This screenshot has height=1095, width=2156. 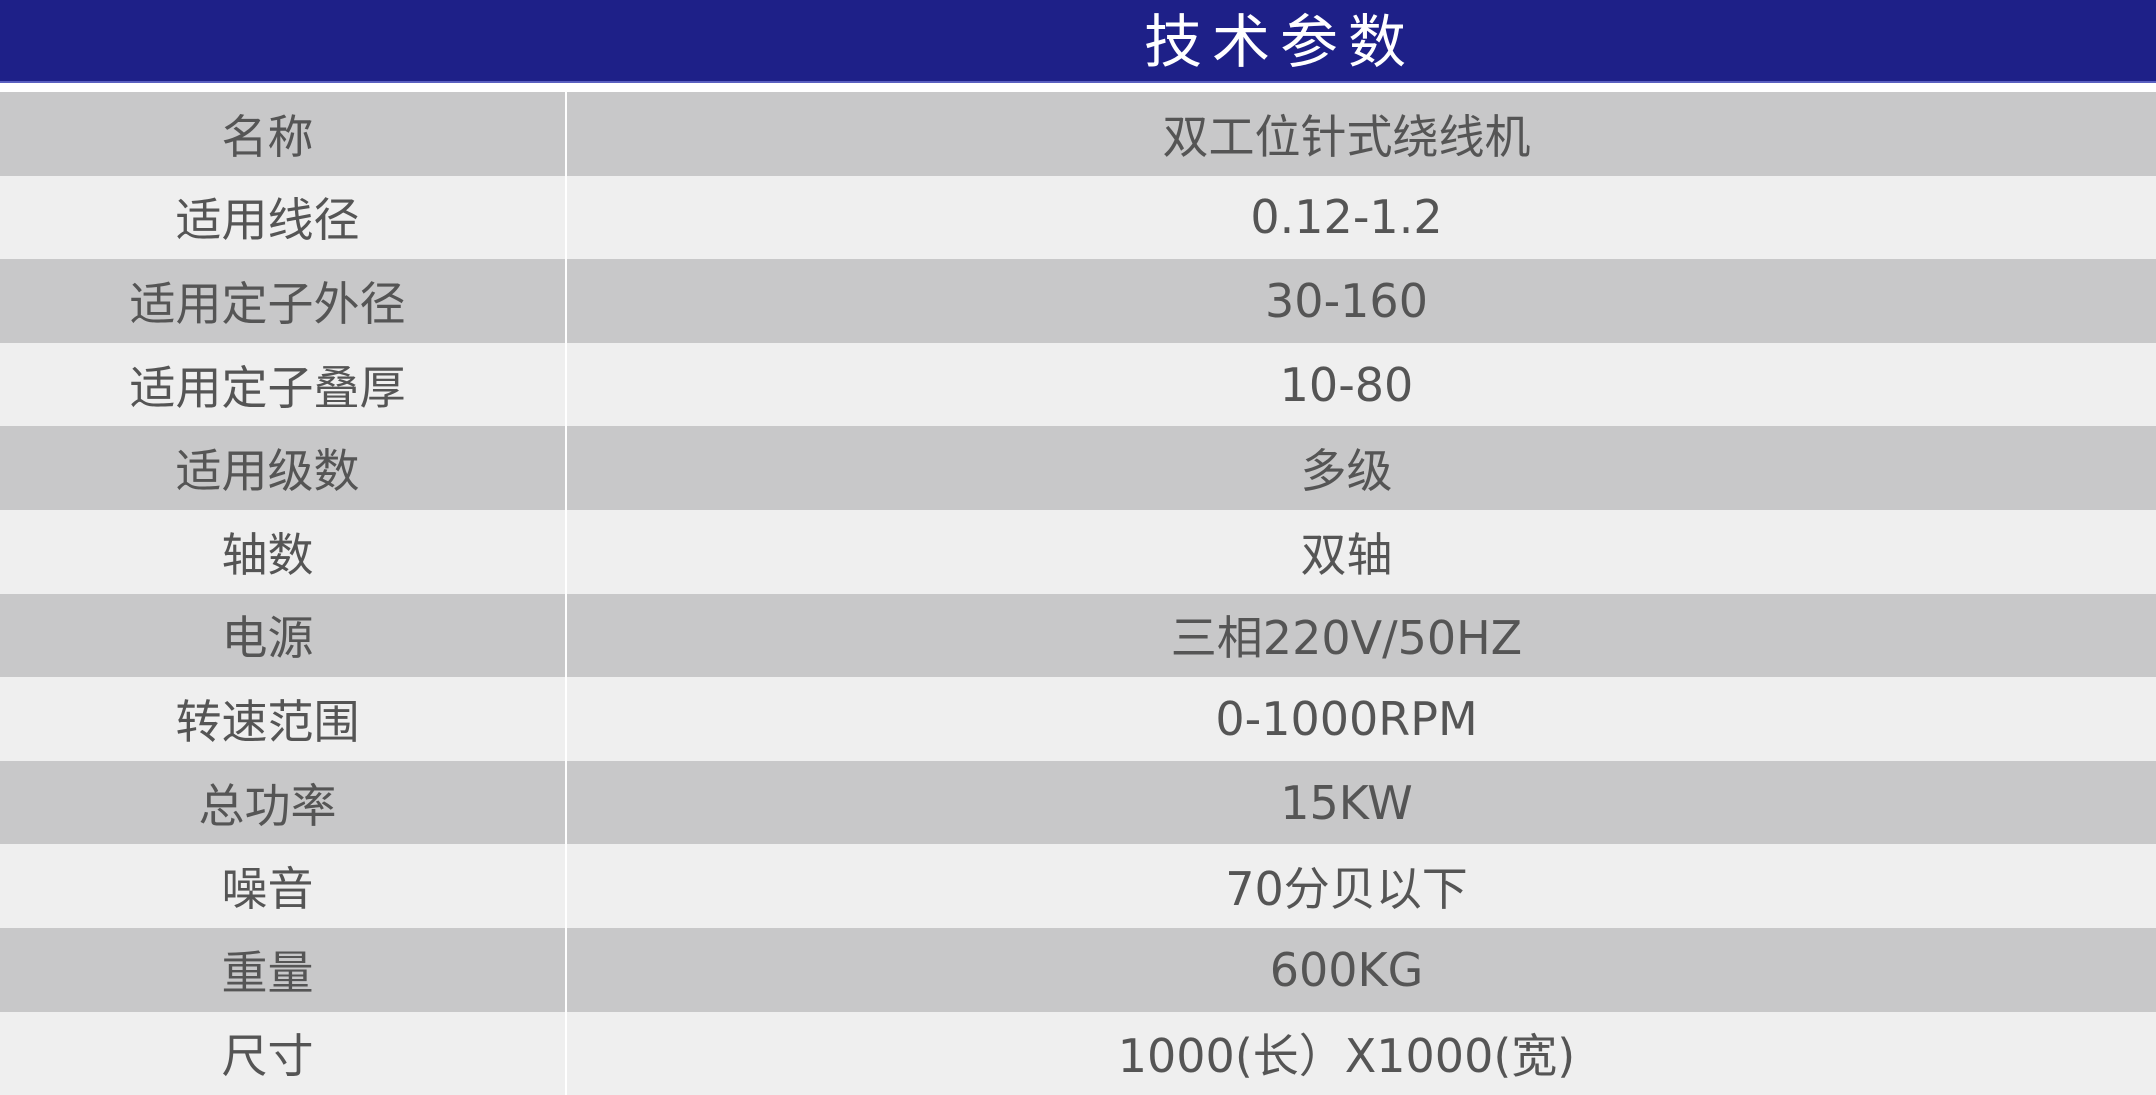 I want to click on table-row: 尺寸 1000(长）X1000(宽), so click(x=1078, y=1053).